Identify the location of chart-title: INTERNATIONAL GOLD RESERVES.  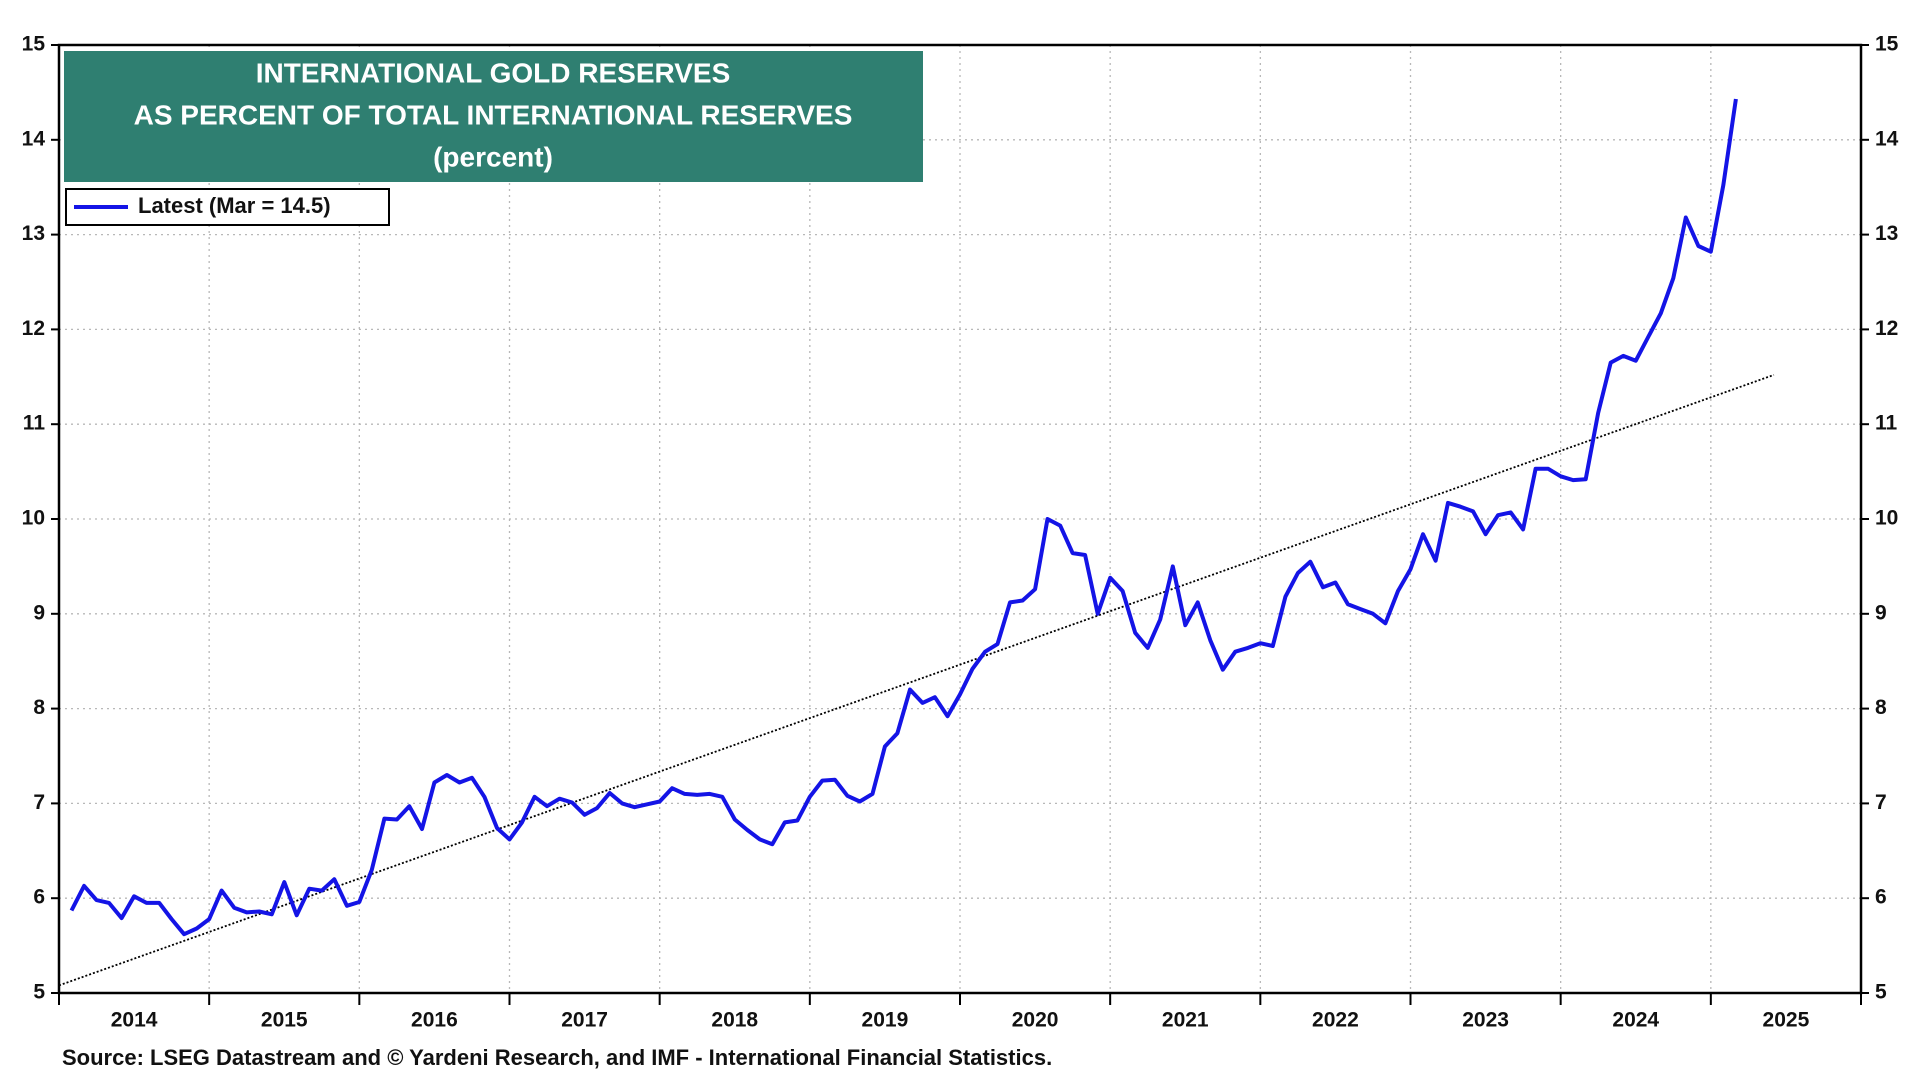
(493, 72).